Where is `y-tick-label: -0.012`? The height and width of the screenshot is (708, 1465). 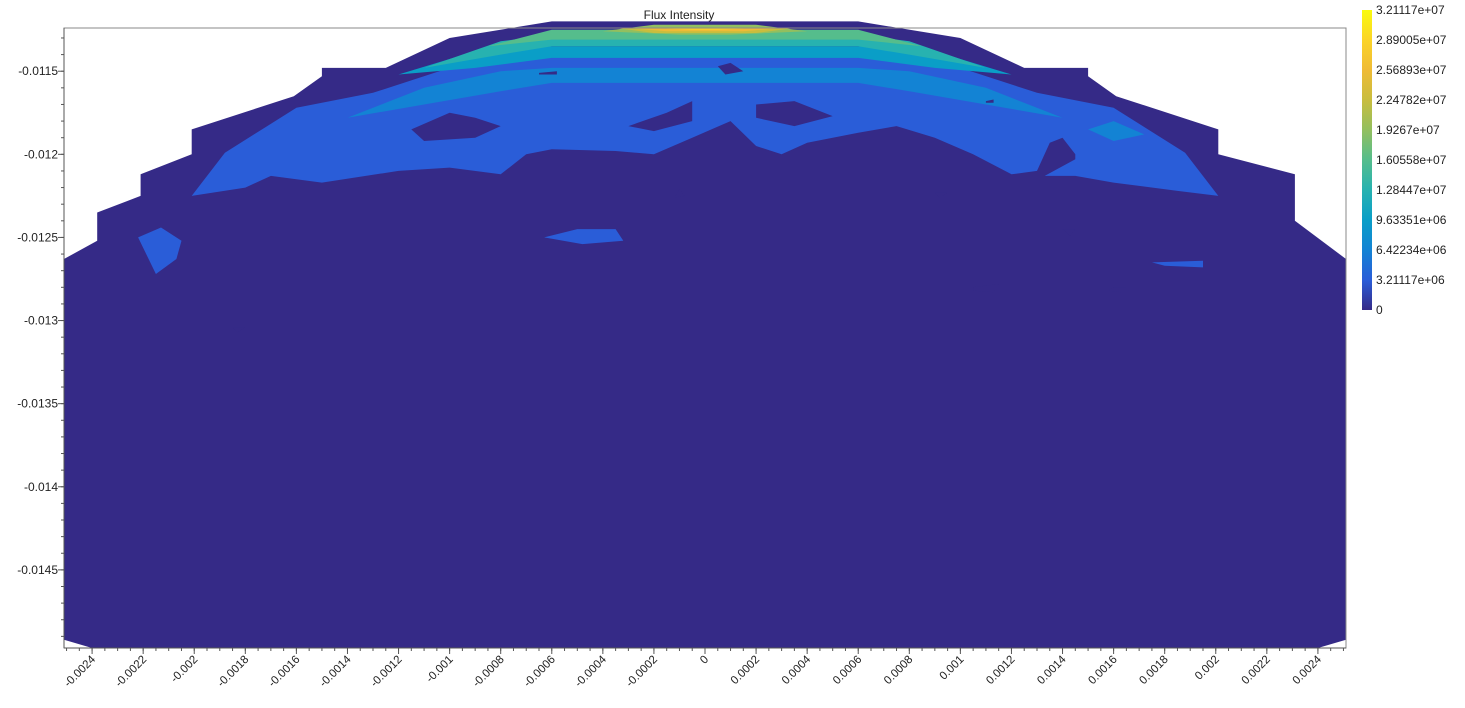
y-tick-label: -0.012 is located at coordinates (41, 154).